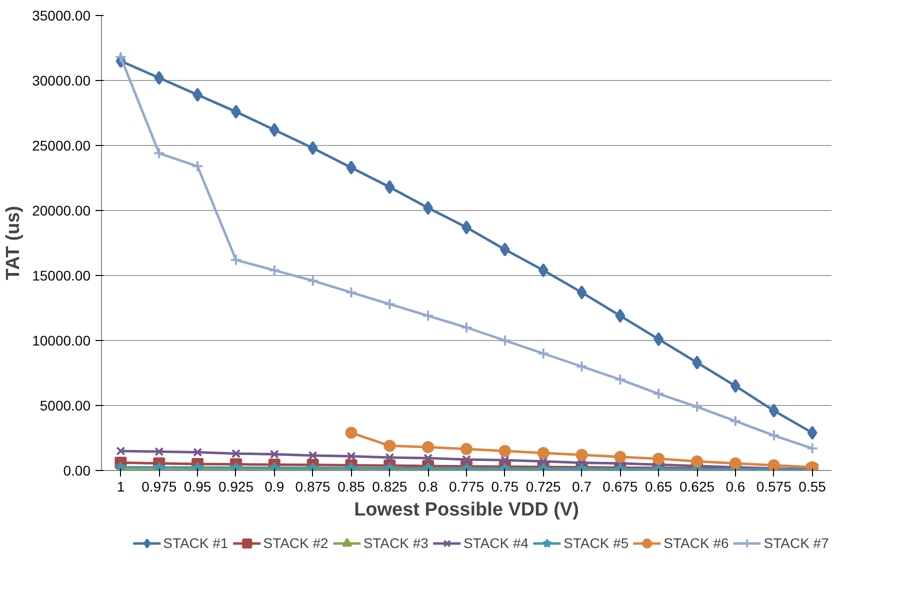 This screenshot has height=591, width=904. I want to click on legend-label: STACK #7, so click(796, 543).